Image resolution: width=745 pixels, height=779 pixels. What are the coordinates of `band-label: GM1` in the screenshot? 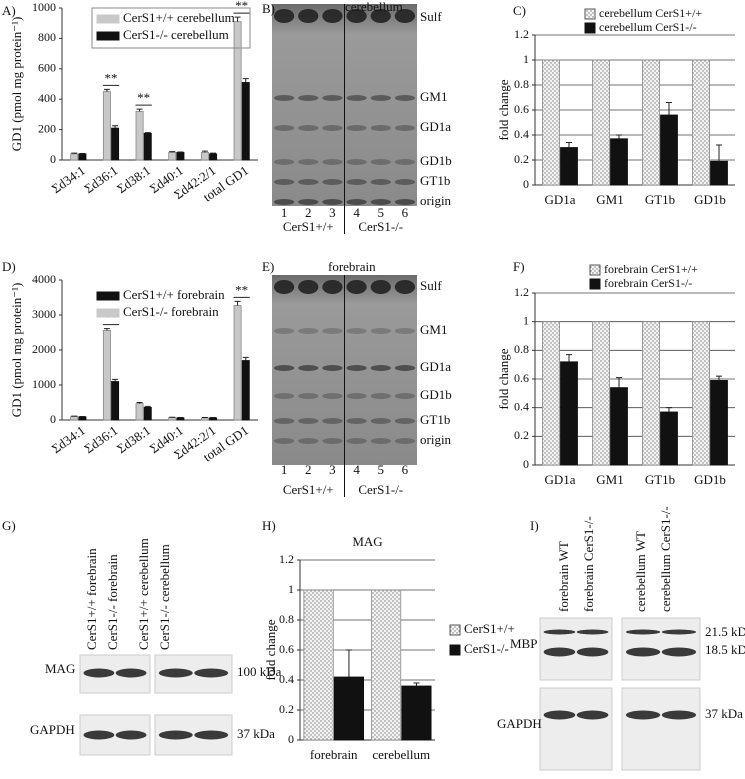 It's located at (433, 329).